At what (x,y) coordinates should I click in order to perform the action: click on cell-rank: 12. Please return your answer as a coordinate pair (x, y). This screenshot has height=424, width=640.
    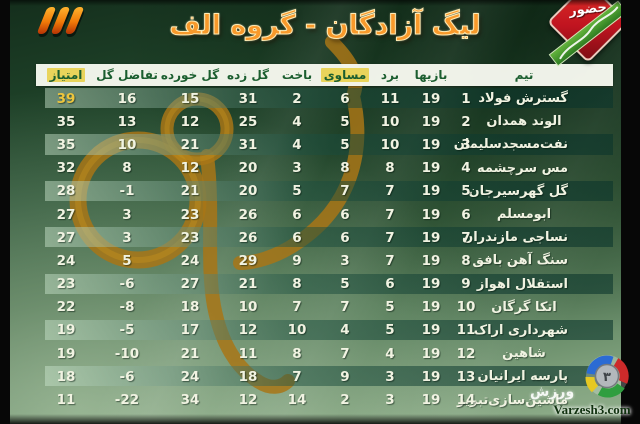
    Looking at the image, I should click on (466, 353).